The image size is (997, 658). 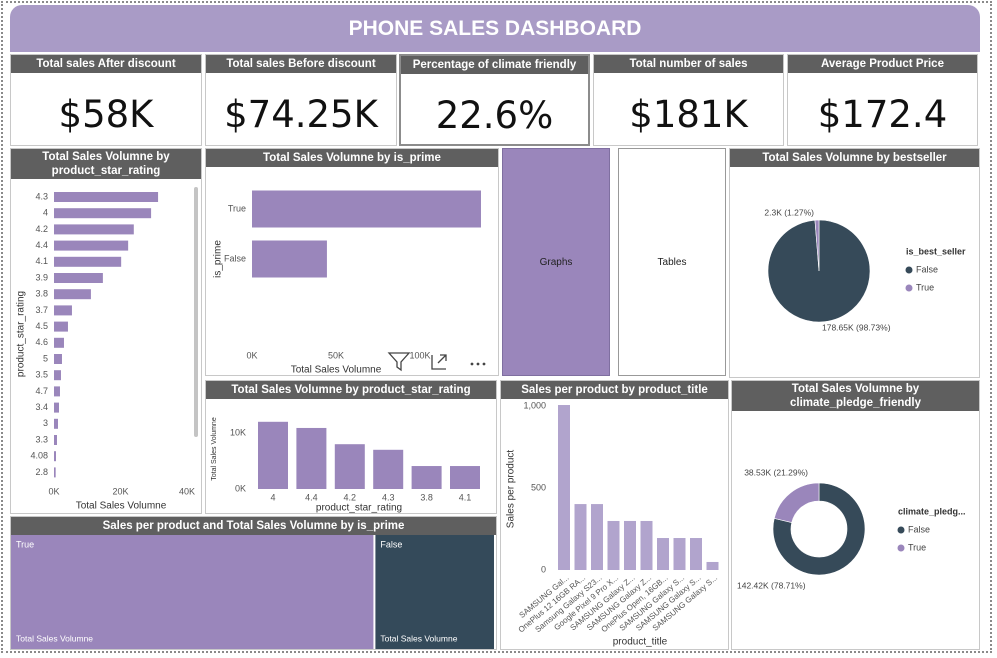 What do you see at coordinates (41, 407) in the screenshot?
I see `category-label: 3.4` at bounding box center [41, 407].